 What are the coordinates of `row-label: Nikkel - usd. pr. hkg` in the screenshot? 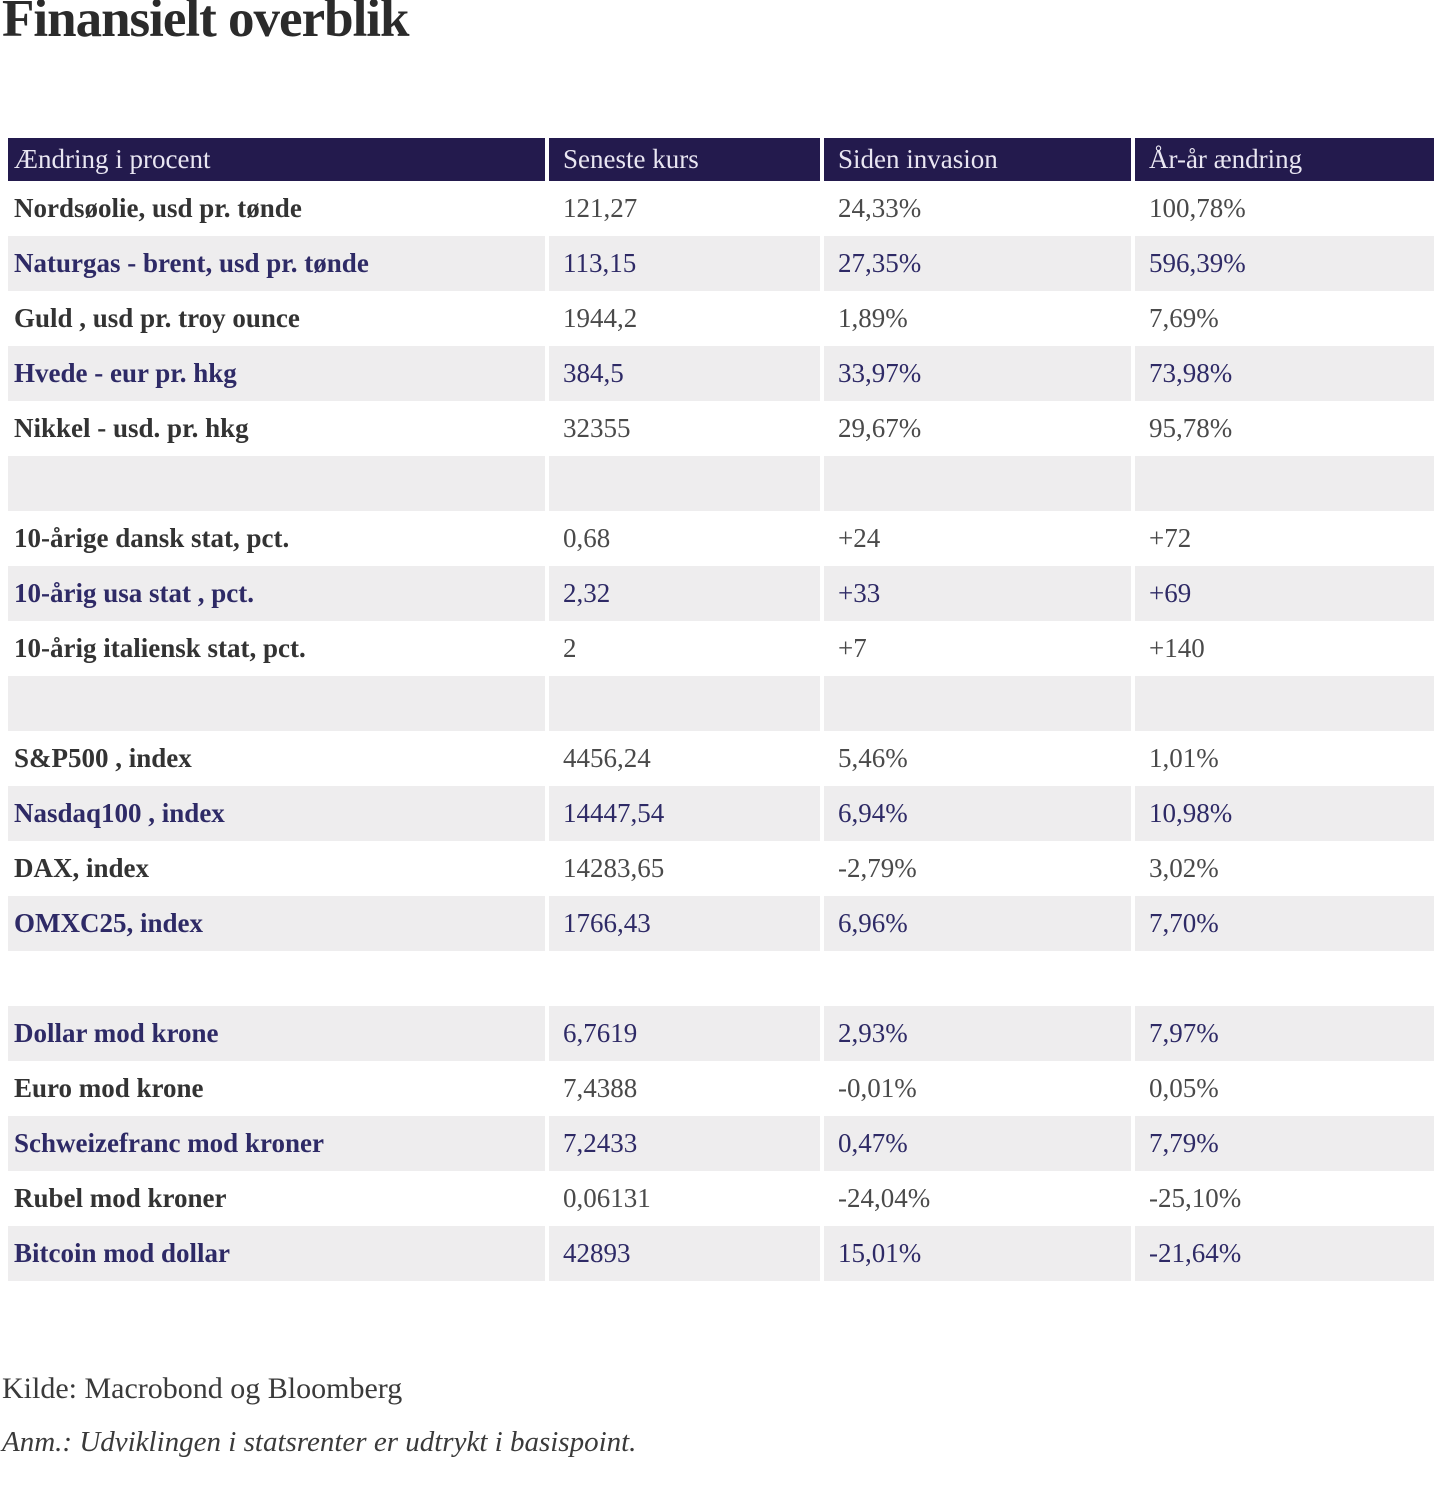 It's located at (276, 428).